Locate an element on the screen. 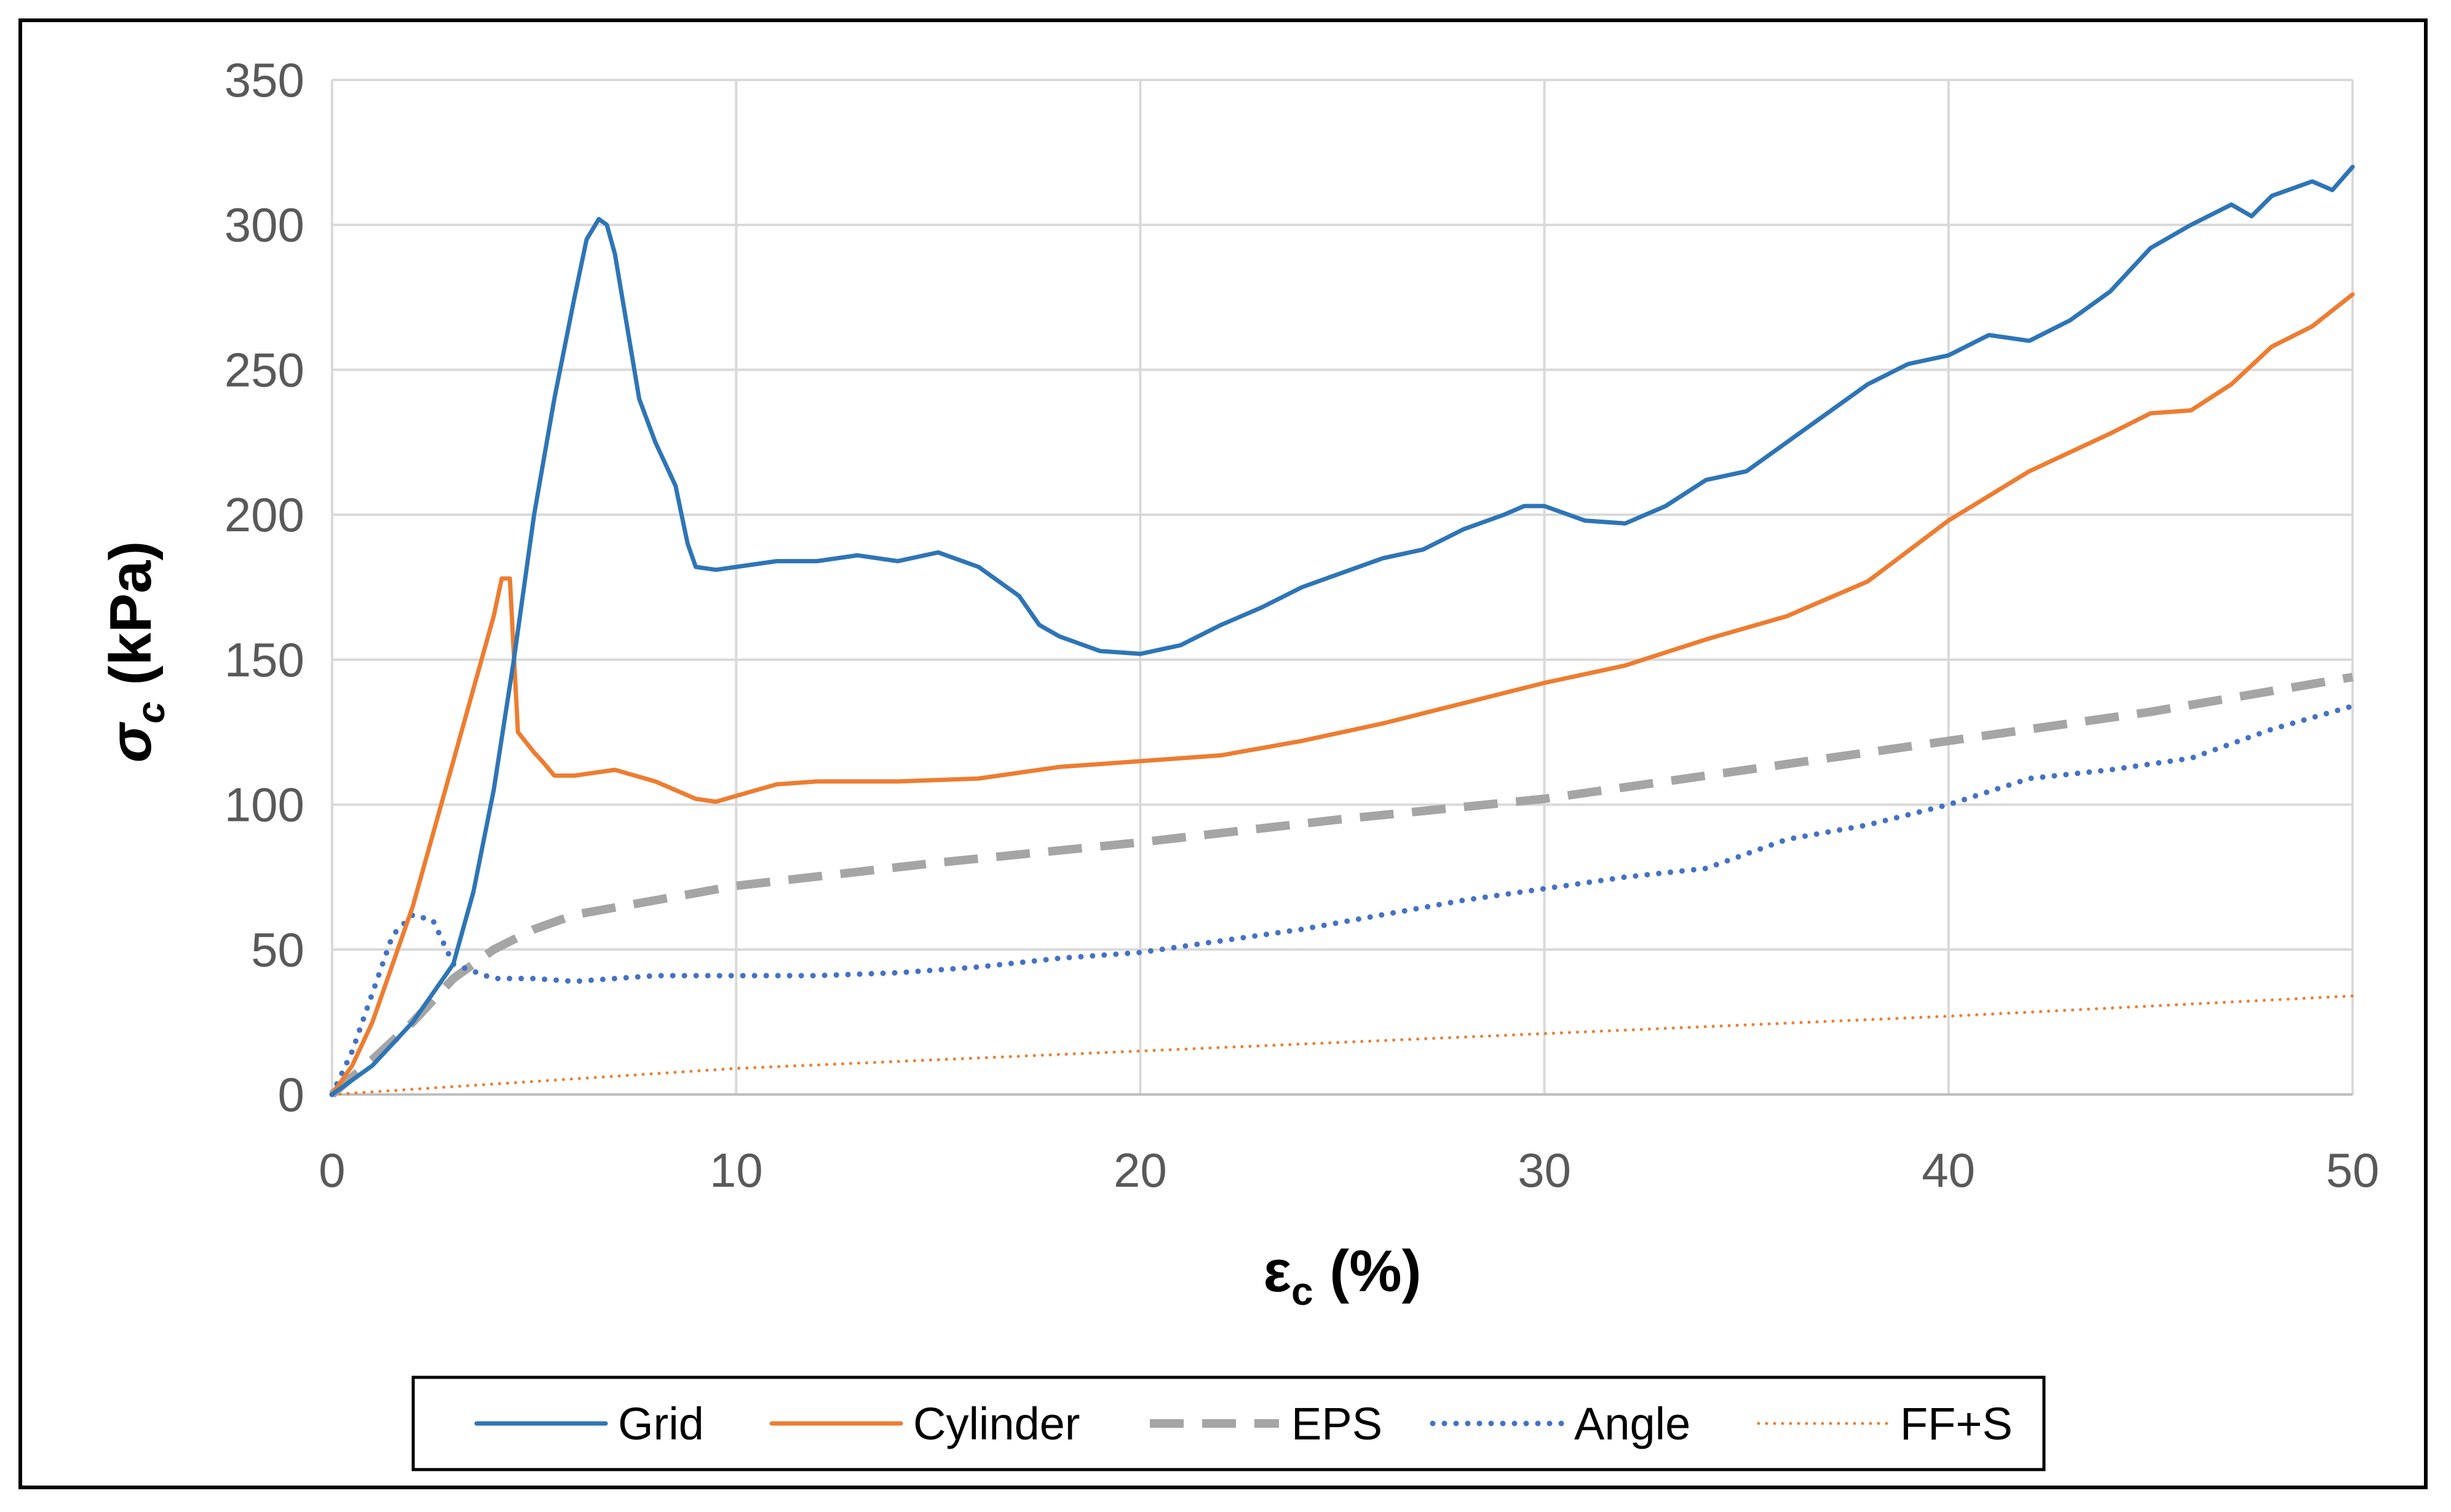 This screenshot has width=2451, height=1512. legend-label-cylinder: Cylinder is located at coordinates (996, 1423).